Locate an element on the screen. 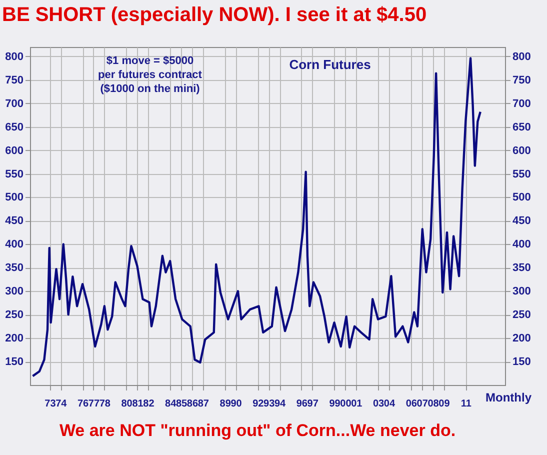 This screenshot has height=455, width=547. y-tick-label: 450 is located at coordinates (14, 221).